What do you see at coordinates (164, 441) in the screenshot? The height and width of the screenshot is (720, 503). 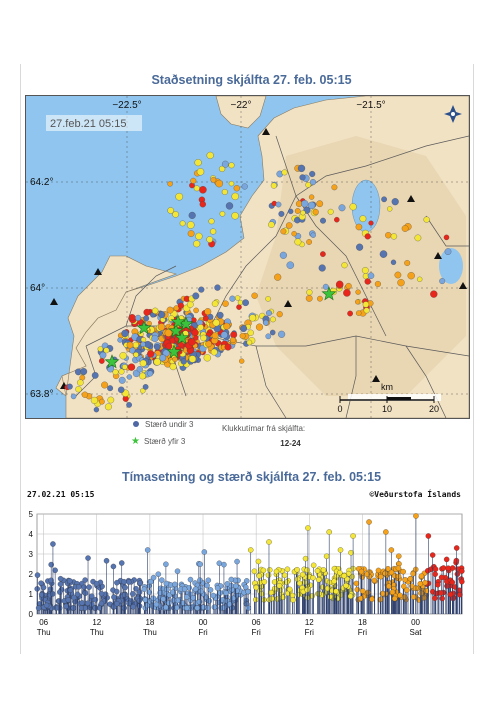 I see `legend-large-label: Stærð yfir 3` at bounding box center [164, 441].